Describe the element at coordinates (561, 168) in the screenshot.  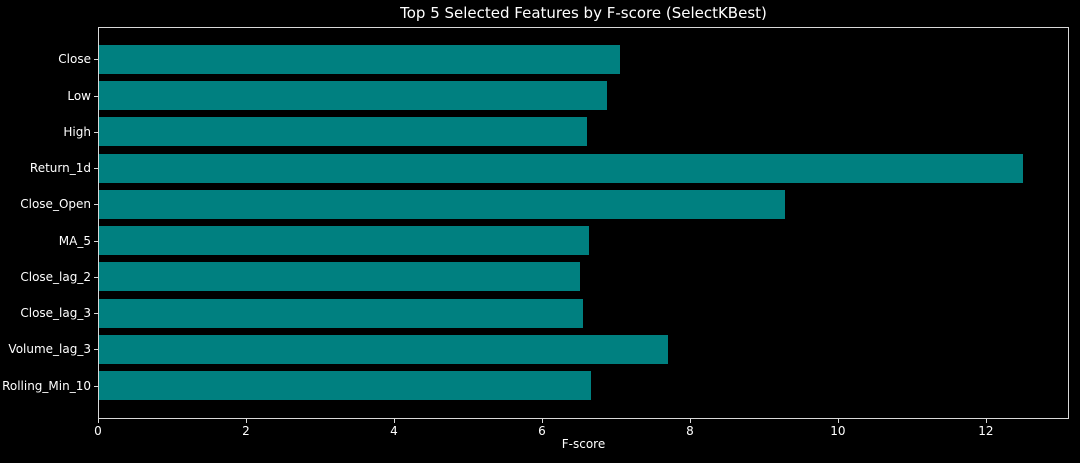
I see `bar-Return_1d` at that location.